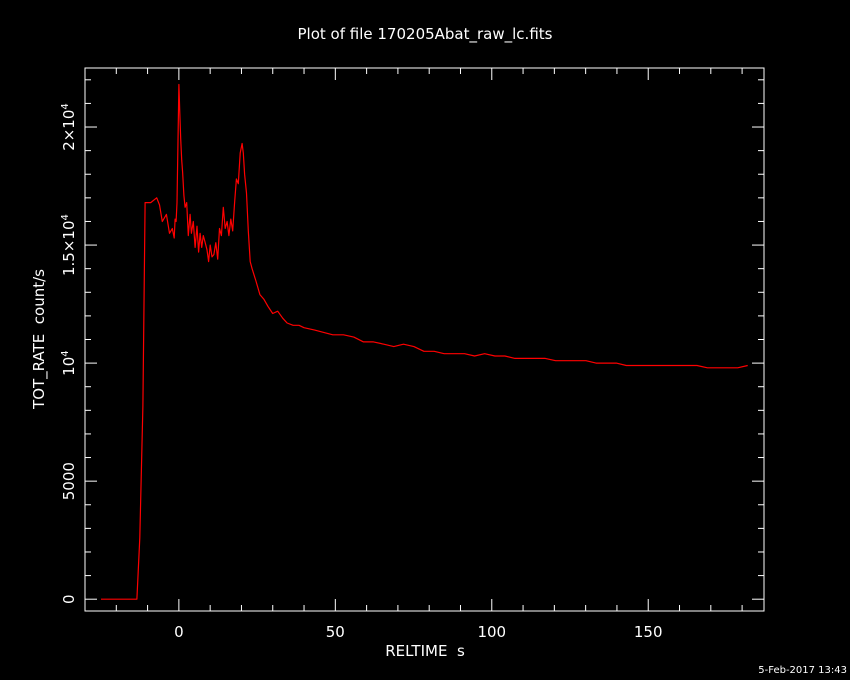  Describe the element at coordinates (69, 362) in the screenshot. I see `y-tick-label: 104` at that location.